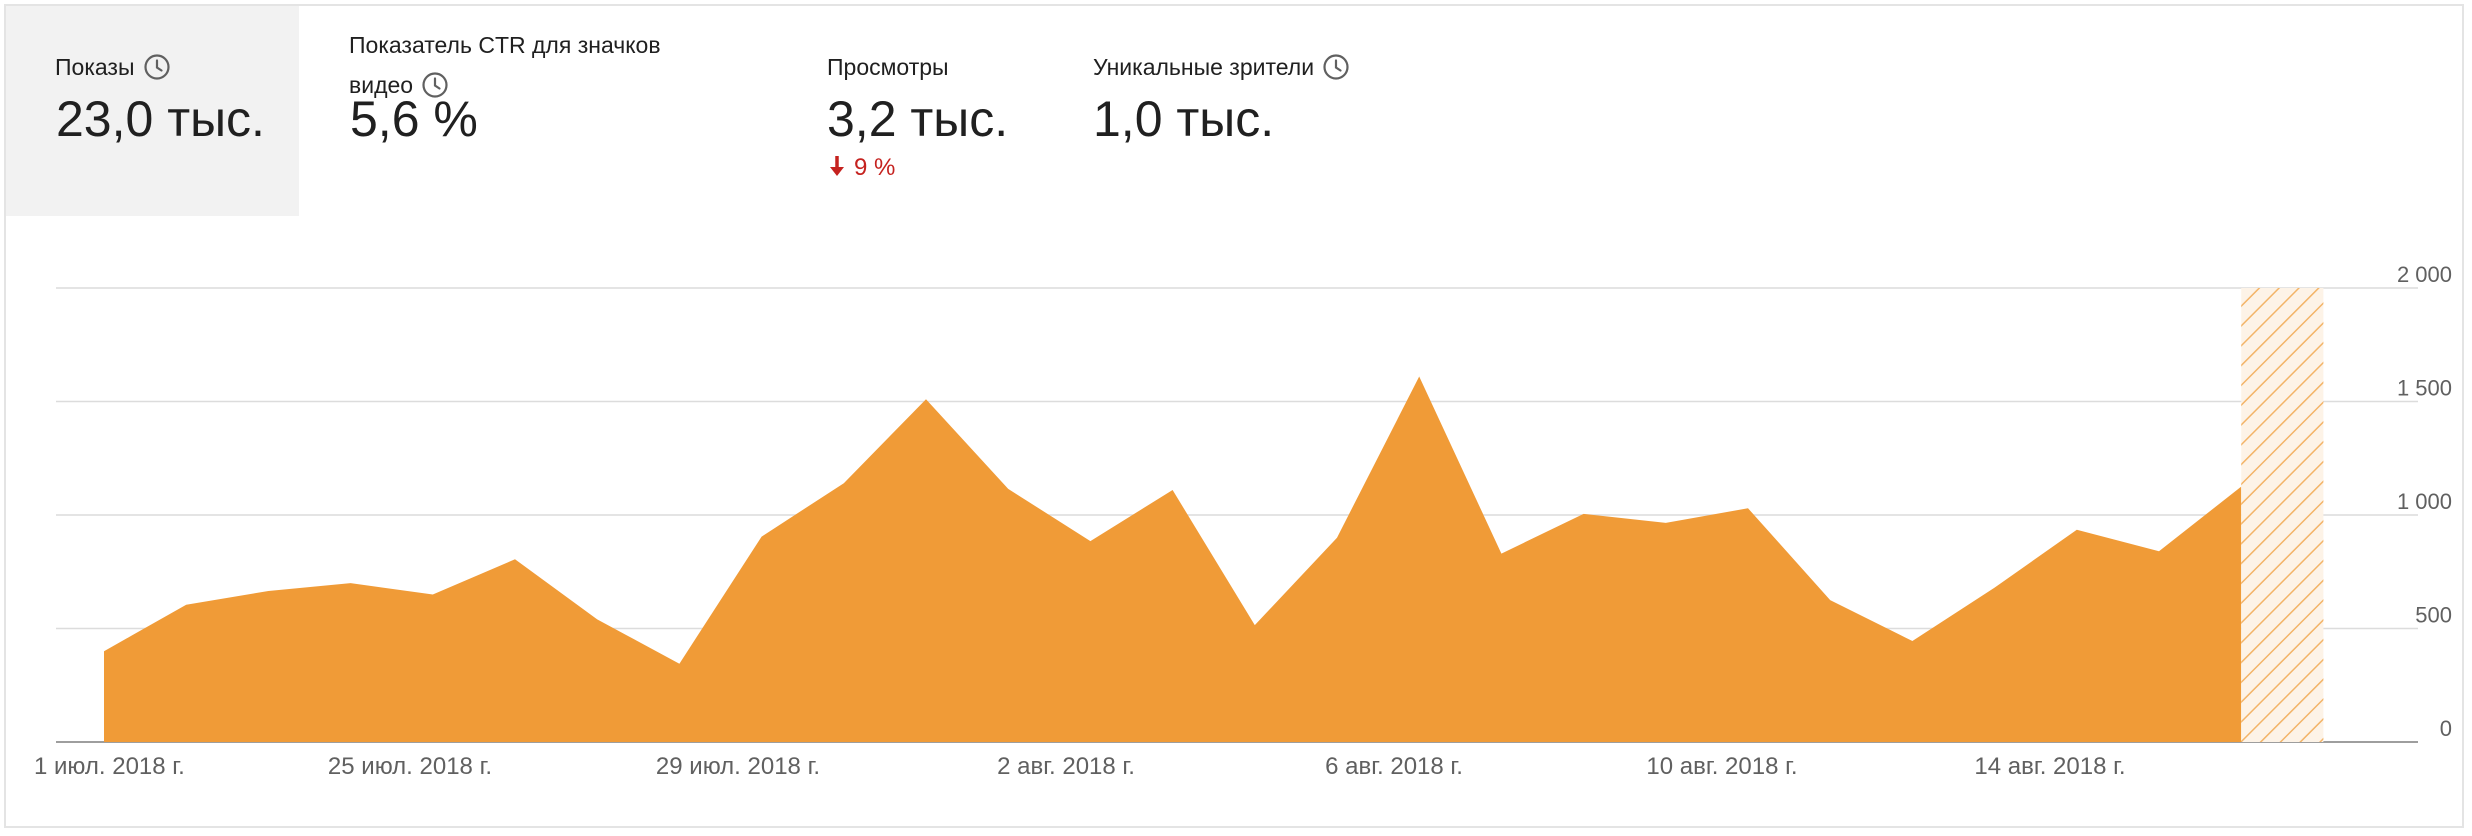 The width and height of the screenshot is (2472, 836). I want to click on x-tick-label: 6 авг. 2018 г., so click(1394, 766).